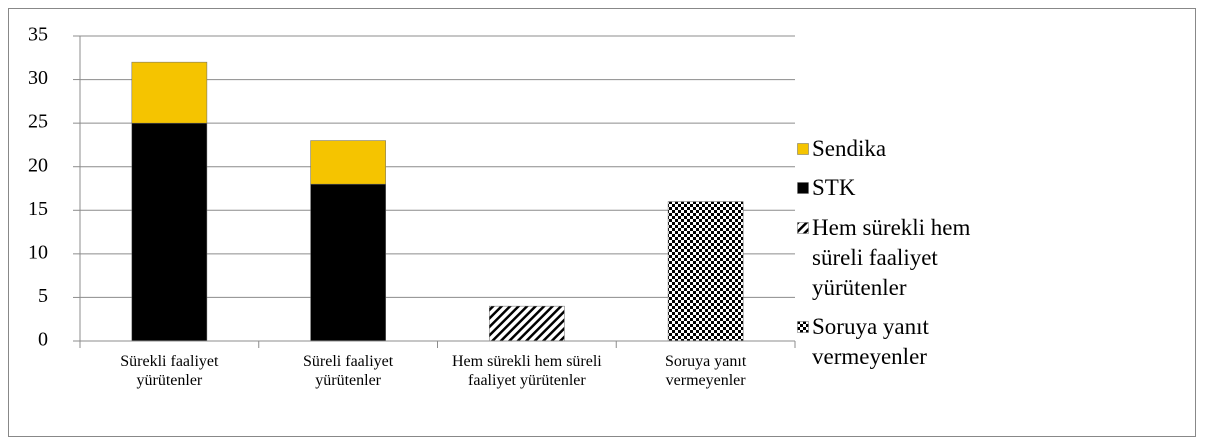  Describe the element at coordinates (997, 342) in the screenshot. I see `legend-item: Soruya yanıt vermeyenler` at that location.